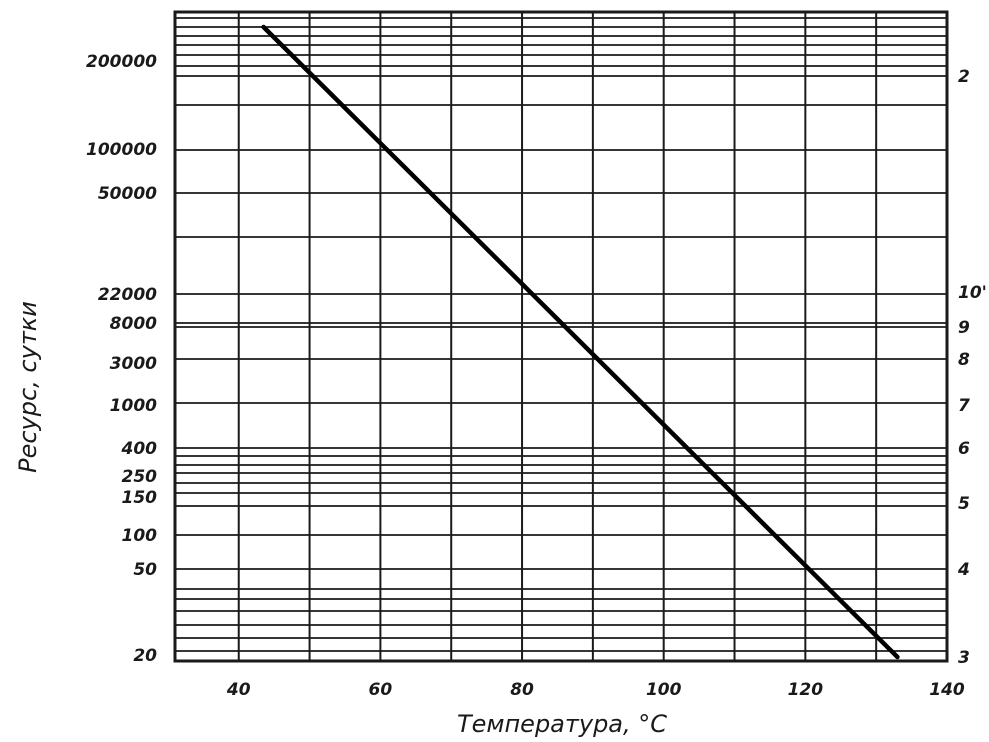  Describe the element at coordinates (133, 324) in the screenshot. I see `left-tick-label: 8000` at that location.